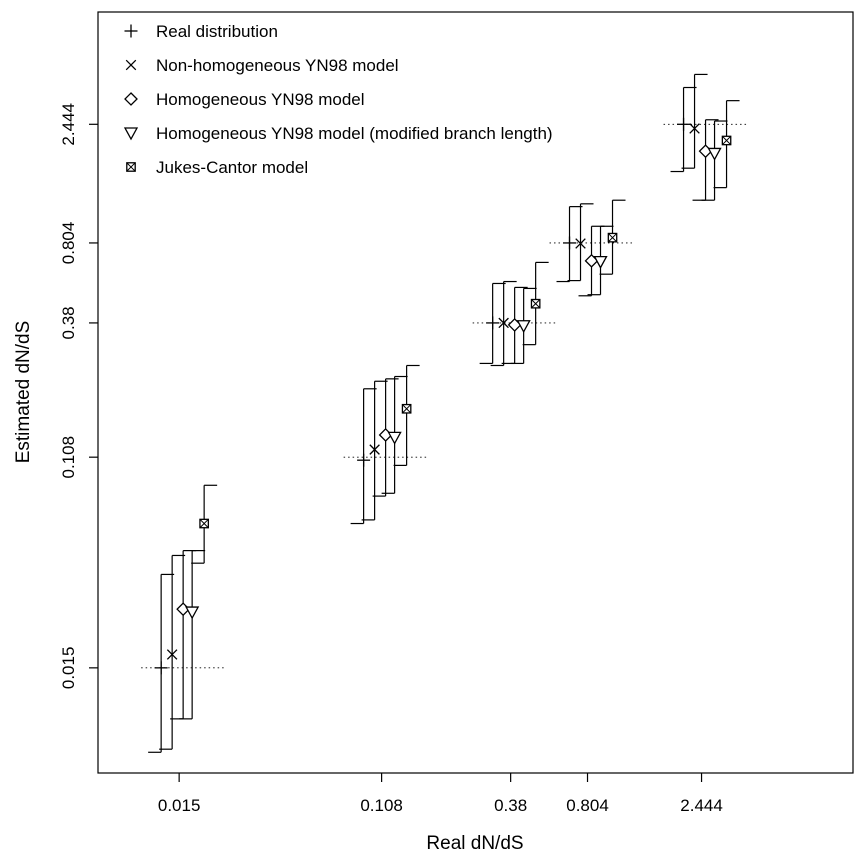  What do you see at coordinates (68, 124) in the screenshot?
I see `y-tick-label-4: 2.444` at bounding box center [68, 124].